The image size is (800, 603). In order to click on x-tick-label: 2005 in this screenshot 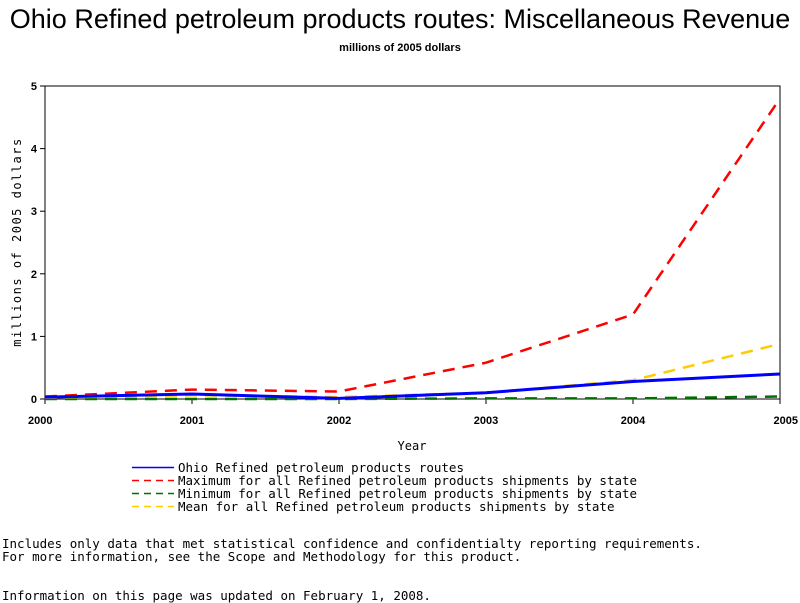, I will do `click(786, 421)`.